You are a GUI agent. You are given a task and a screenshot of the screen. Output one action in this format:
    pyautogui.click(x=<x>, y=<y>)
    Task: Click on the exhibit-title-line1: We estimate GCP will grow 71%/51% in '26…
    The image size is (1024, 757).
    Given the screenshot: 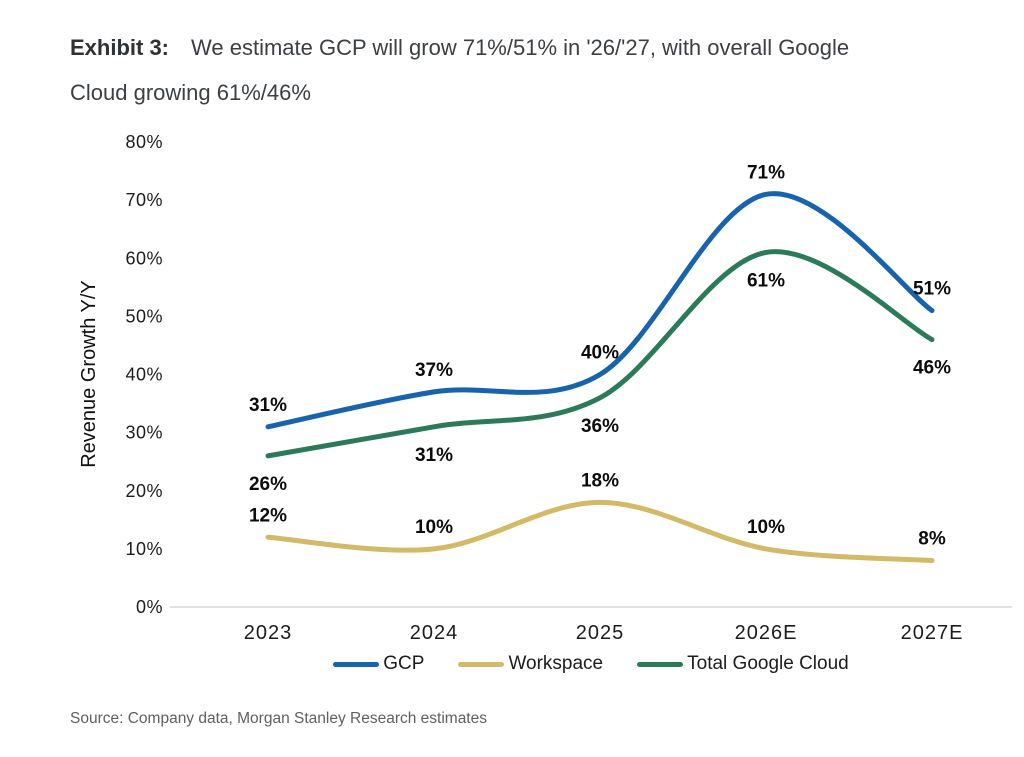 What is the action you would take?
    pyautogui.click(x=520, y=47)
    